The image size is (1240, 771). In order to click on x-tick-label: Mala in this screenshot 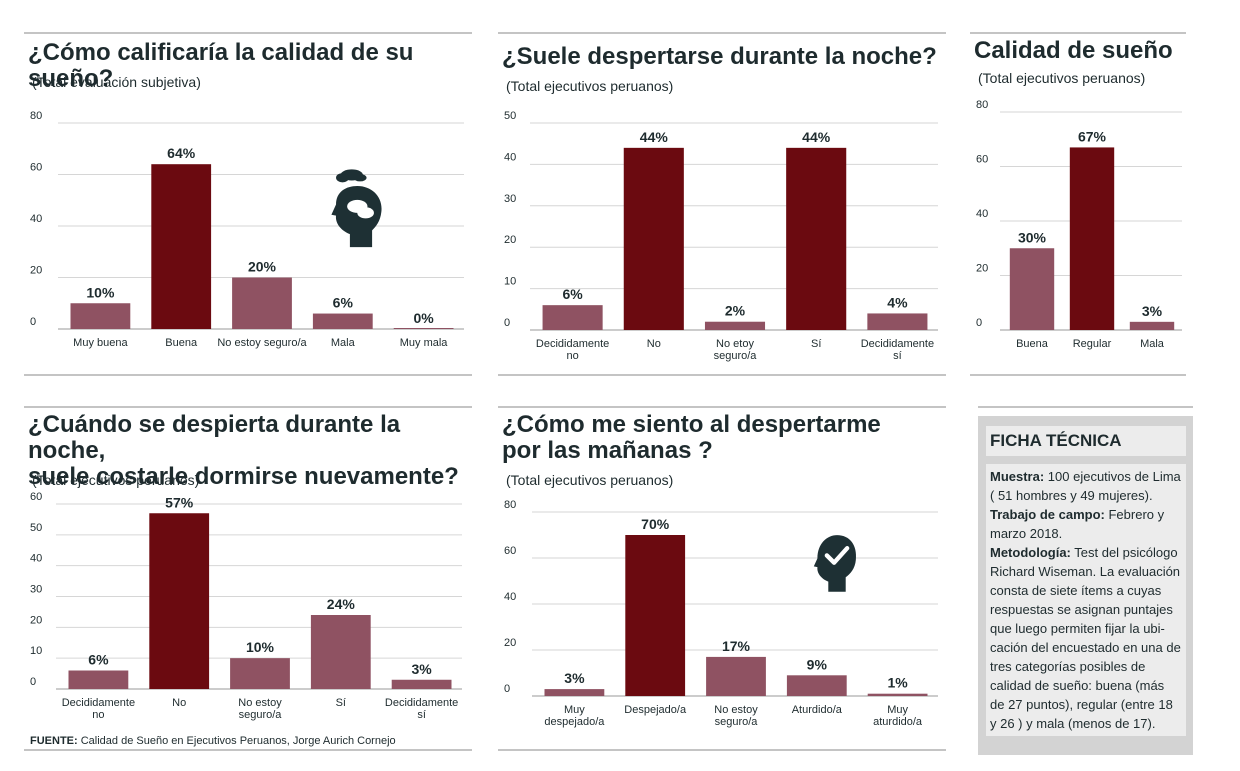, I will do `click(343, 343)`.